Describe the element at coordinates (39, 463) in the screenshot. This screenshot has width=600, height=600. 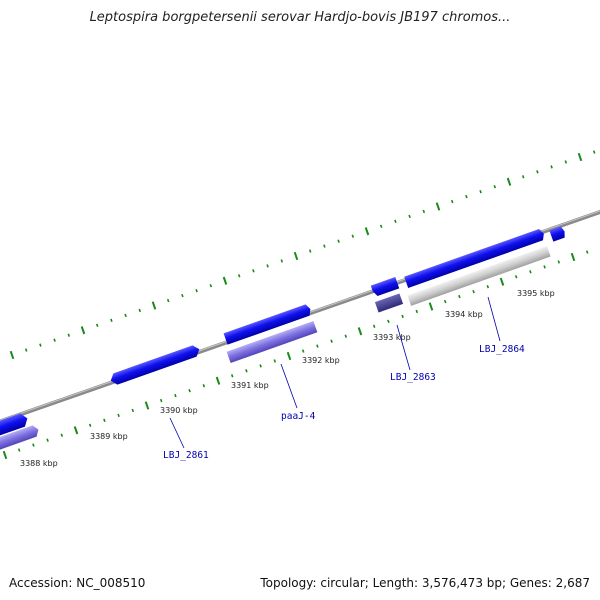
I see `kbp-label: 3388 kbp` at that location.